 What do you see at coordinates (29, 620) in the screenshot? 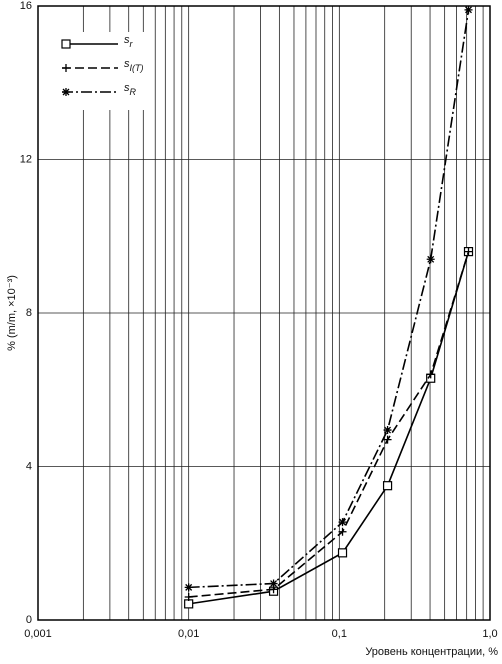
I see `y-tick-label: 0` at bounding box center [29, 620].